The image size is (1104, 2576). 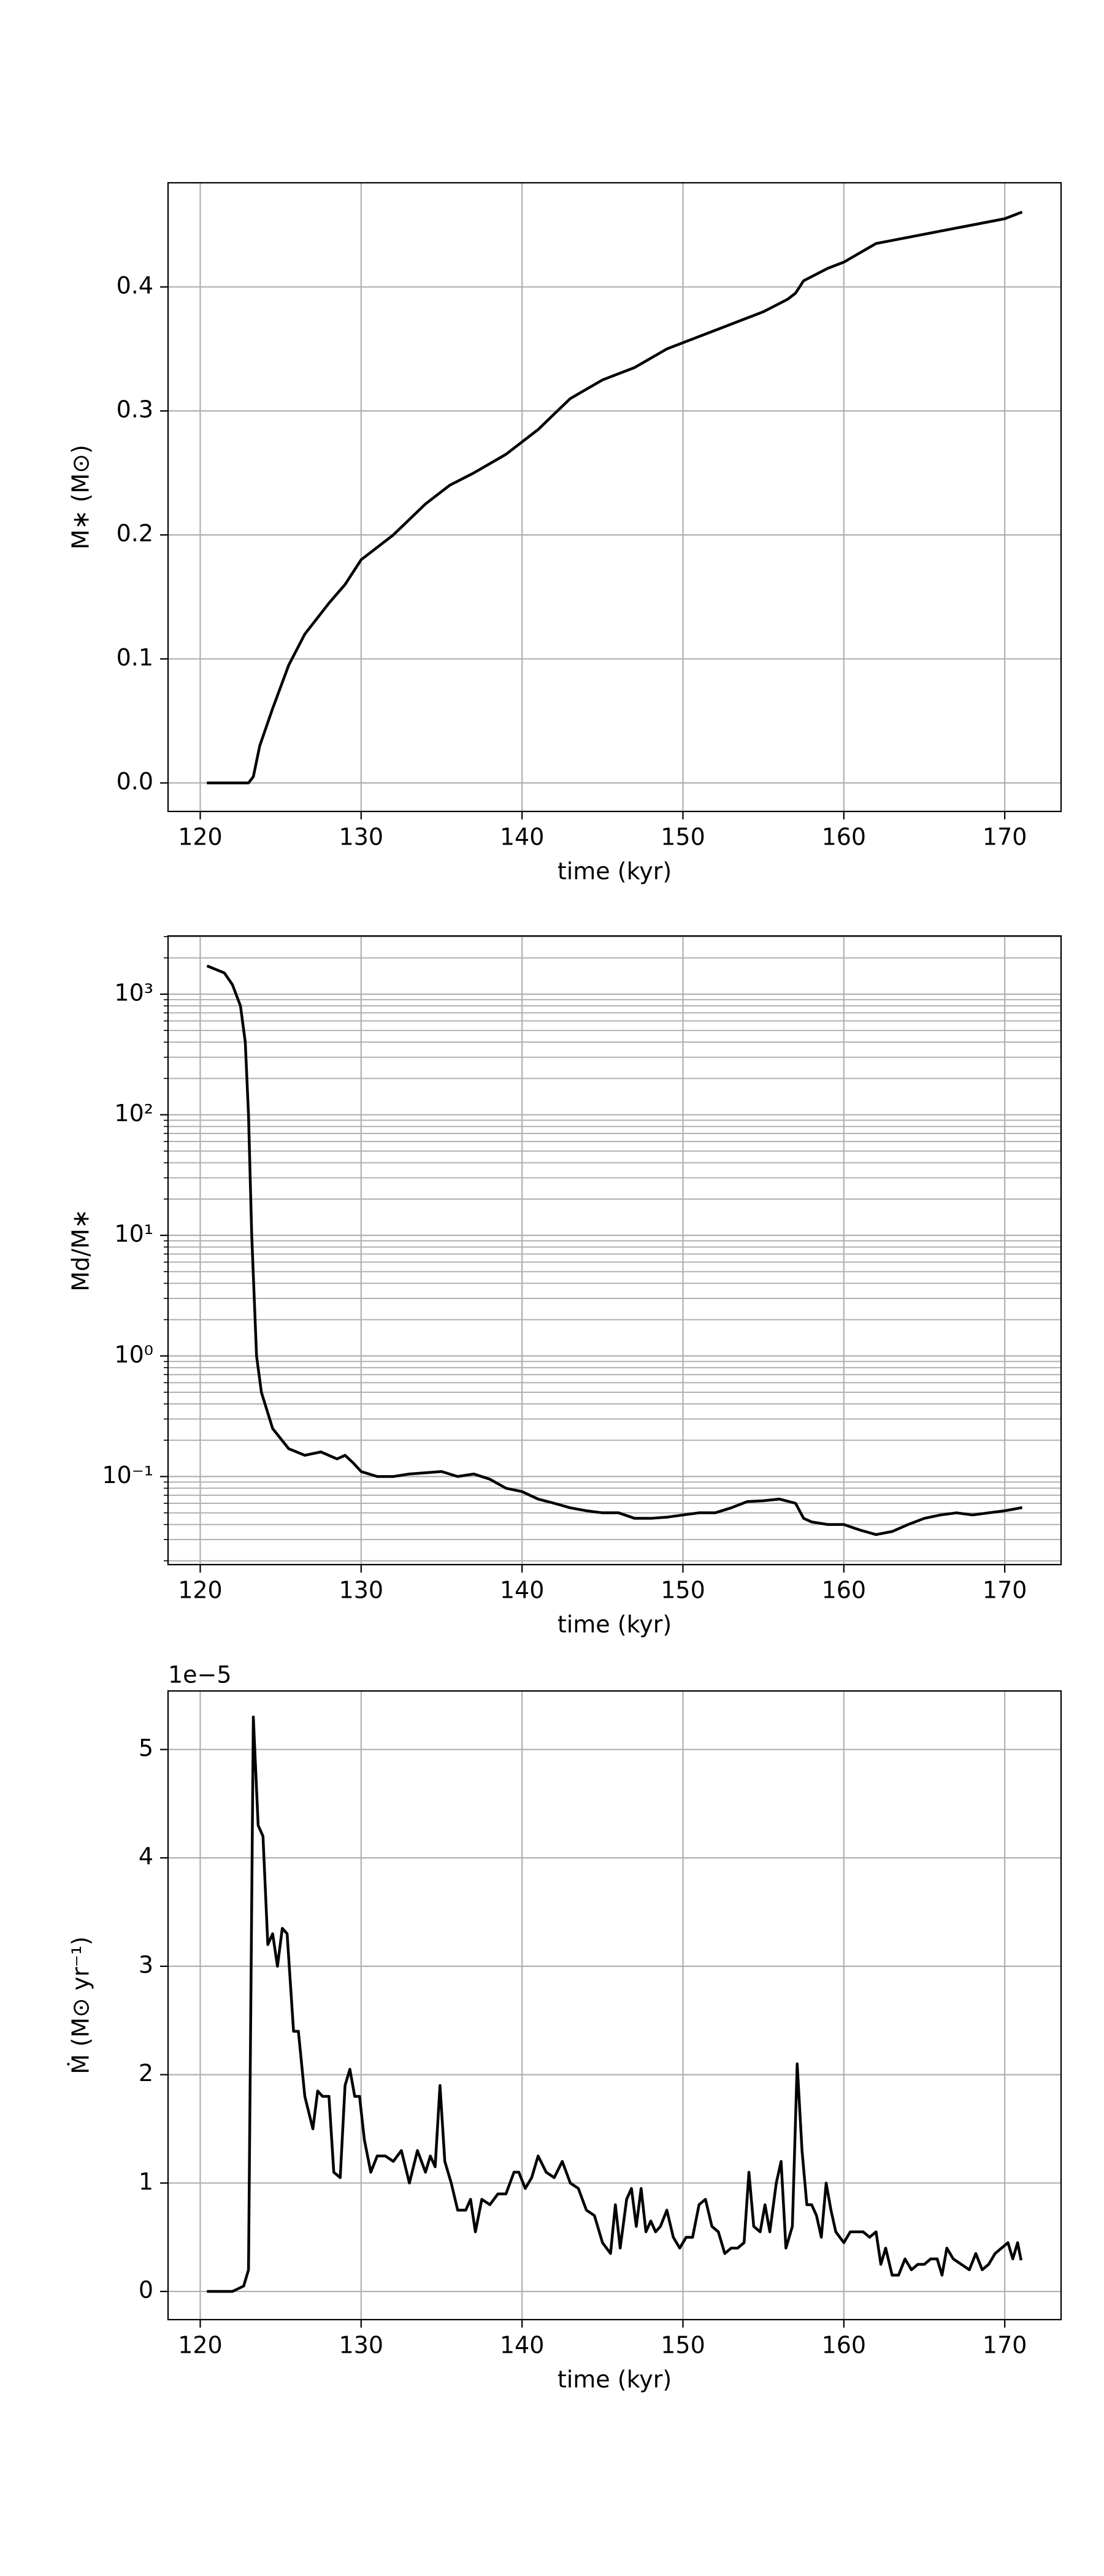 What do you see at coordinates (135, 409) in the screenshot?
I see `y-tick-label: 0.3` at bounding box center [135, 409].